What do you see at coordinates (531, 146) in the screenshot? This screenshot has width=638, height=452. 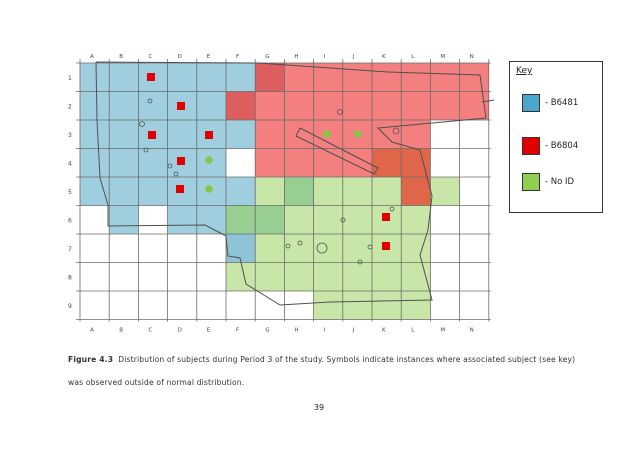 I see `key-swatch-red` at bounding box center [531, 146].